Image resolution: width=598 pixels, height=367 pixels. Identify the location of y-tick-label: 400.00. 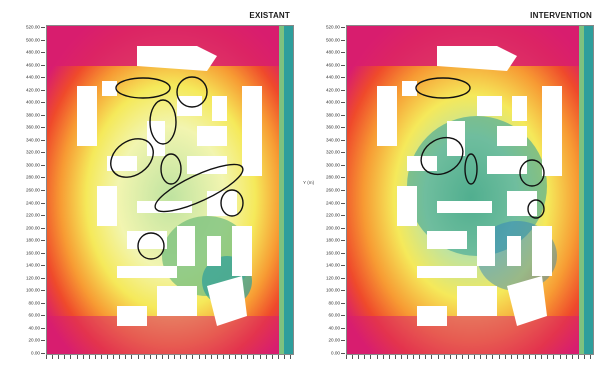
(32, 102).